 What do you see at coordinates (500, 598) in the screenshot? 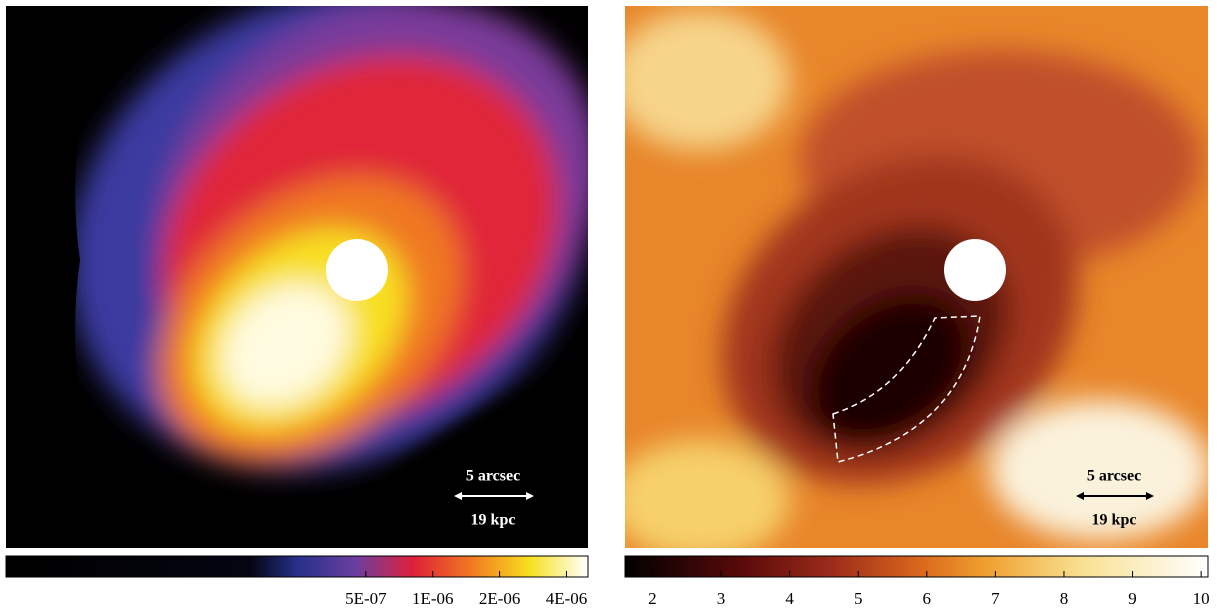
I see `colorbar-tick-label: 2E-06` at bounding box center [500, 598].